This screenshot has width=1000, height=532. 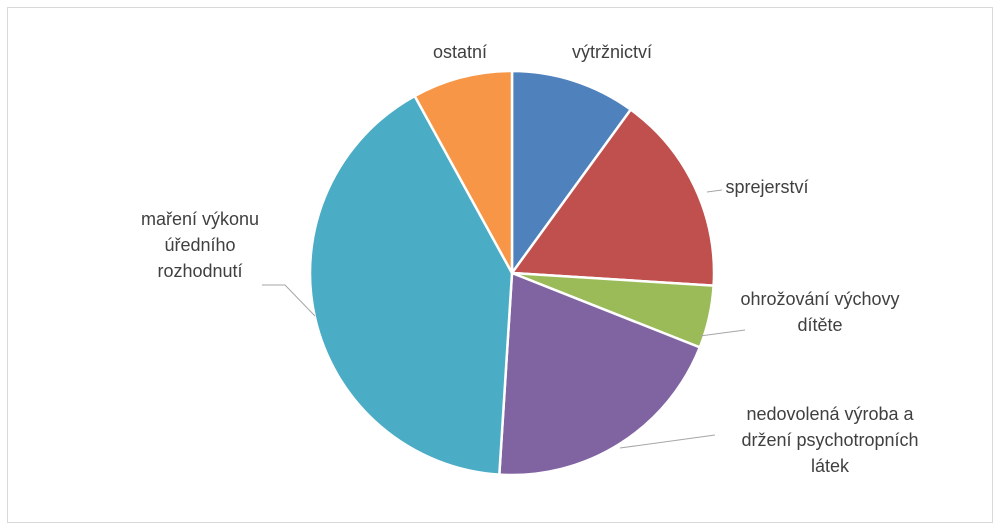 I want to click on slice-label: ohrožování výchovy dítěte, so click(x=820, y=312).